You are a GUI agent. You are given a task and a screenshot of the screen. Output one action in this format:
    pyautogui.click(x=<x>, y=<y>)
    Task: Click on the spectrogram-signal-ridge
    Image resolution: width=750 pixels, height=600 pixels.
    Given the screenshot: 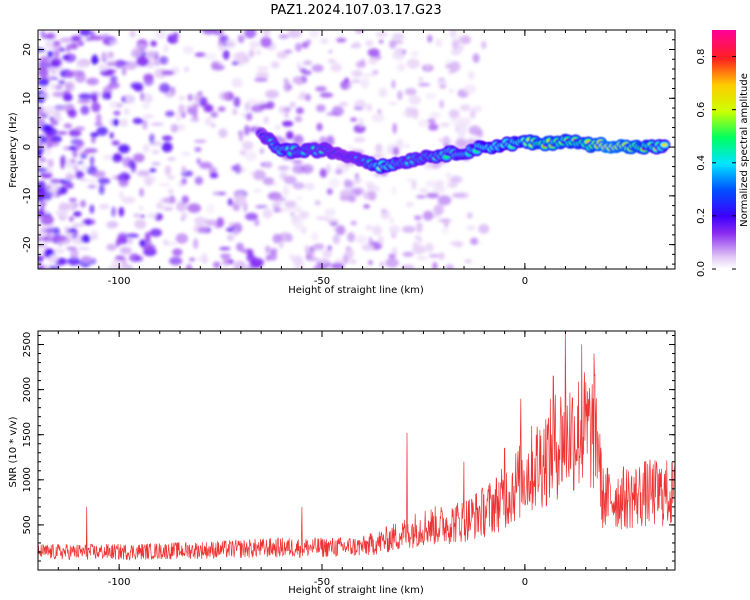 What is the action you would take?
    pyautogui.click(x=463, y=150)
    